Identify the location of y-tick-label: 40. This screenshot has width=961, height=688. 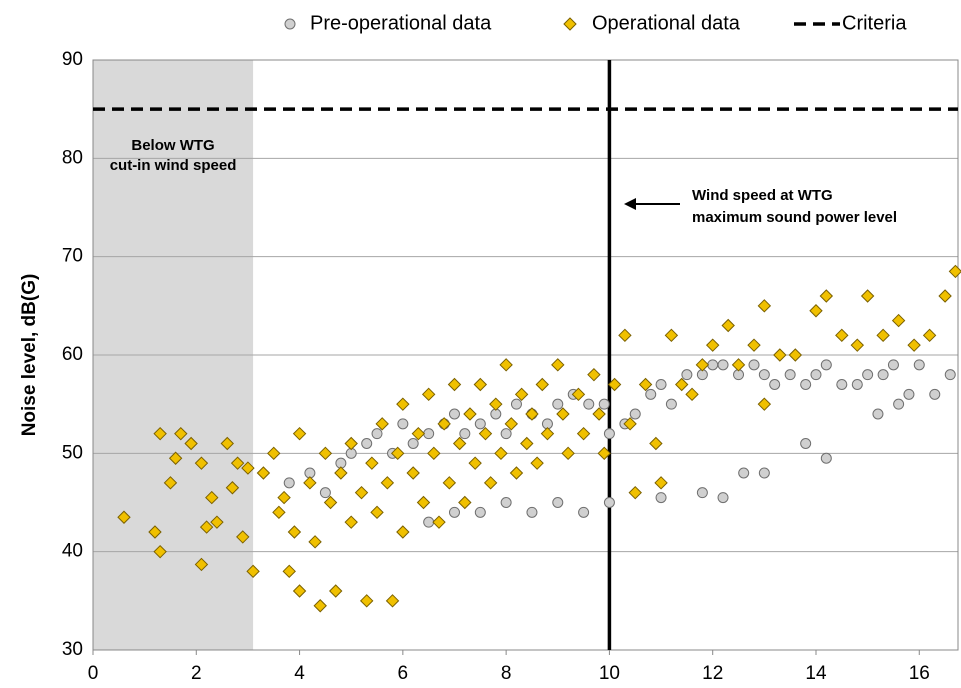
(72, 551).